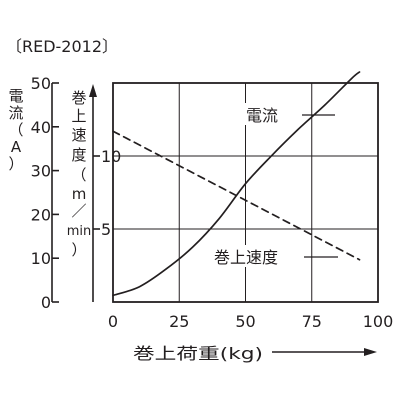 The height and width of the screenshot is (400, 400). I want to click on right-axis-arrow, so click(93, 90).